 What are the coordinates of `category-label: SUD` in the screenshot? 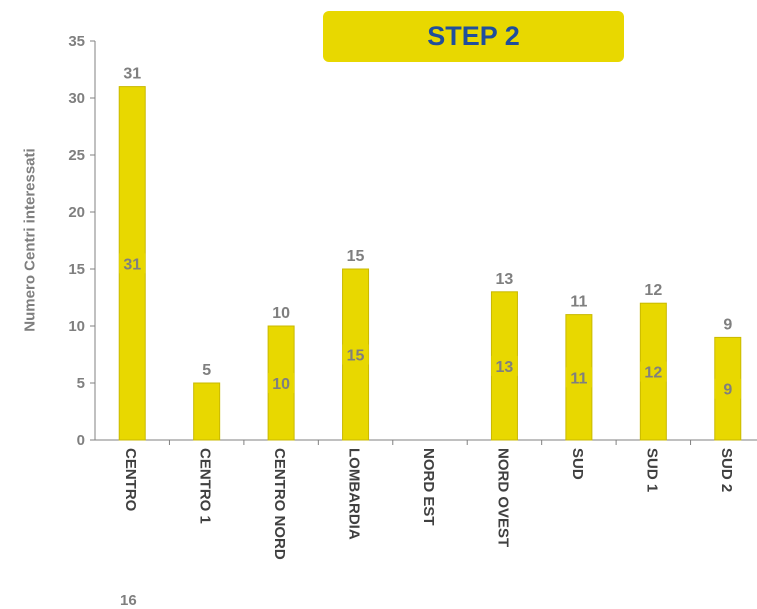 It's located at (577, 464).